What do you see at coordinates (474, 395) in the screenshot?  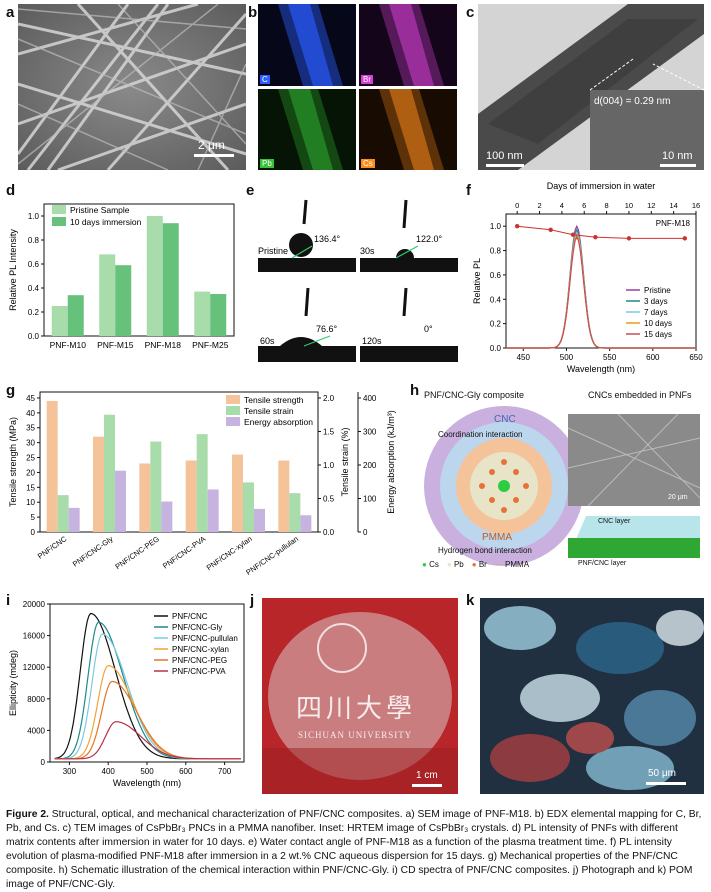 I see `schematic-title: PNF/CNC-Gly composite` at bounding box center [474, 395].